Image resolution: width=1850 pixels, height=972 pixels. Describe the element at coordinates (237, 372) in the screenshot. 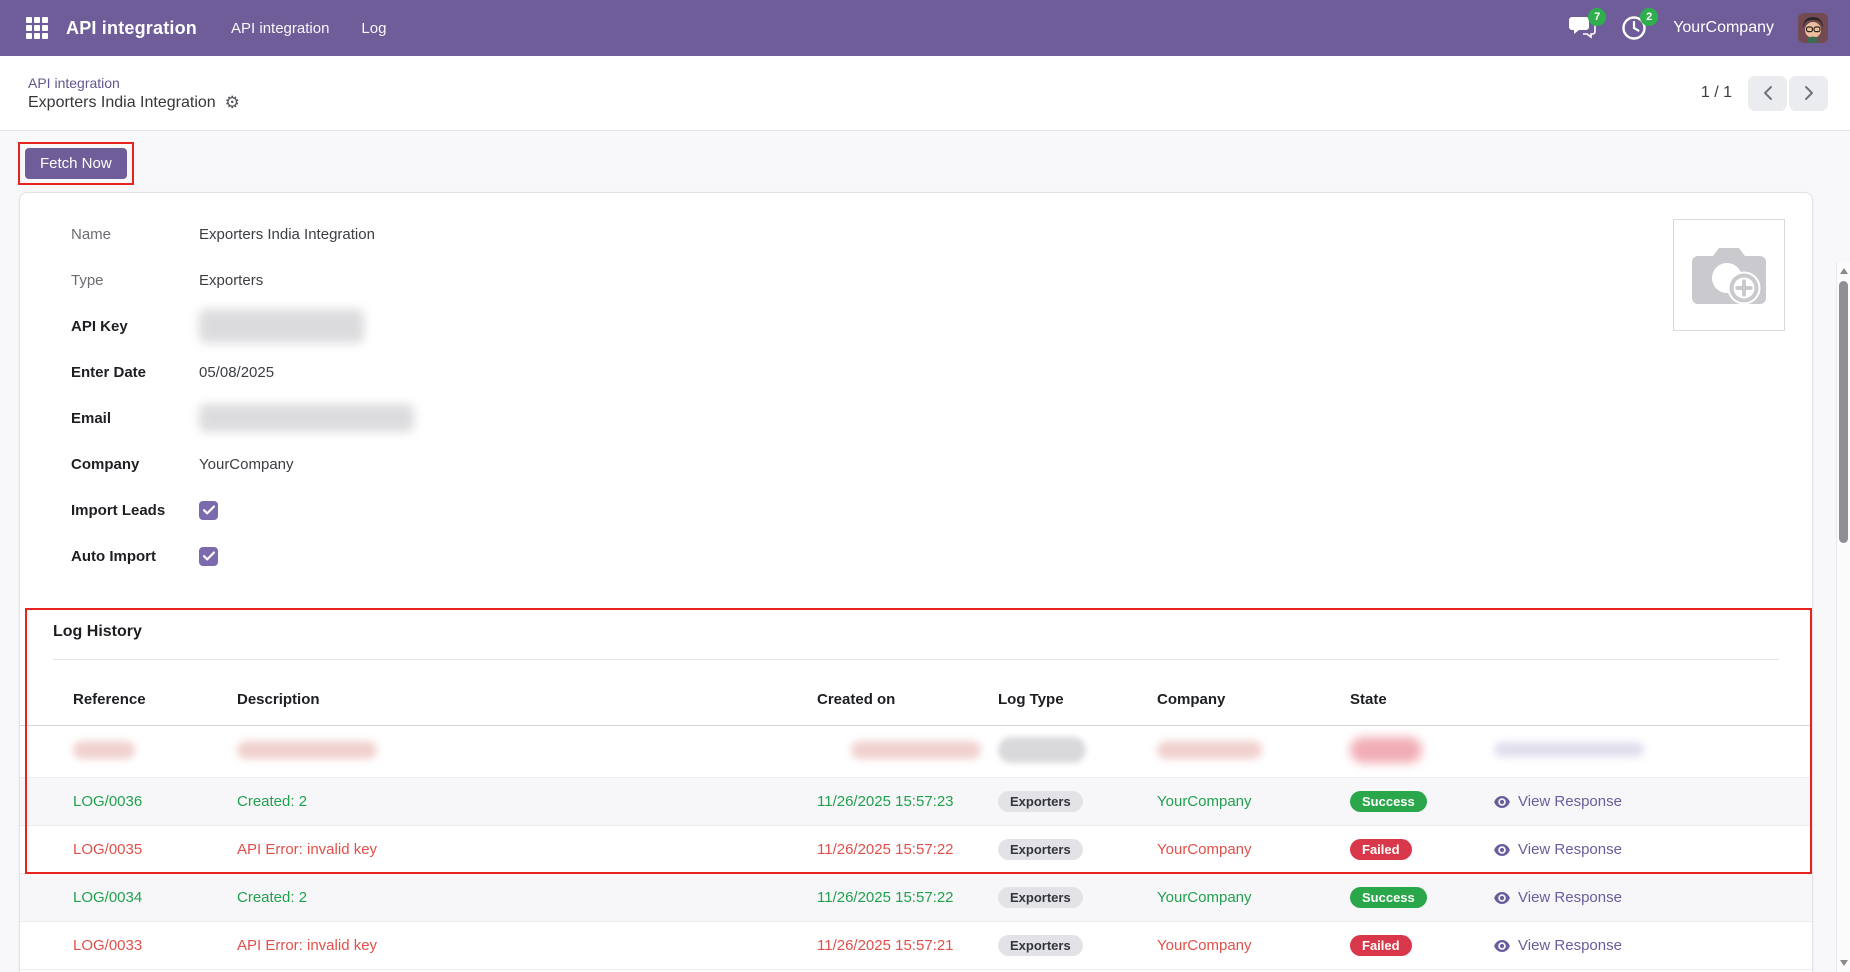

I see `enter-date-field: 05/08/2025` at that location.